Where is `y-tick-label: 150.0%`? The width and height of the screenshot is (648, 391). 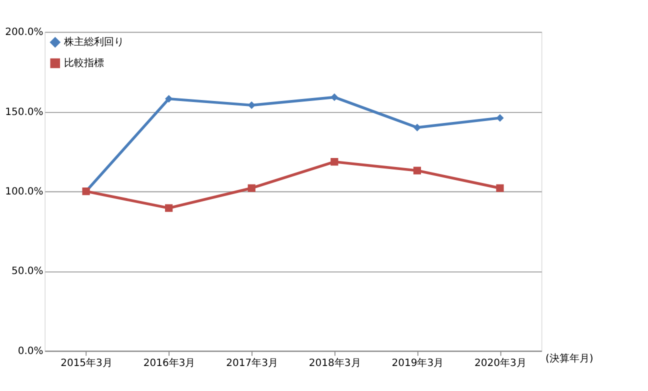
y-tick-label: 150.0% is located at coordinates (24, 112).